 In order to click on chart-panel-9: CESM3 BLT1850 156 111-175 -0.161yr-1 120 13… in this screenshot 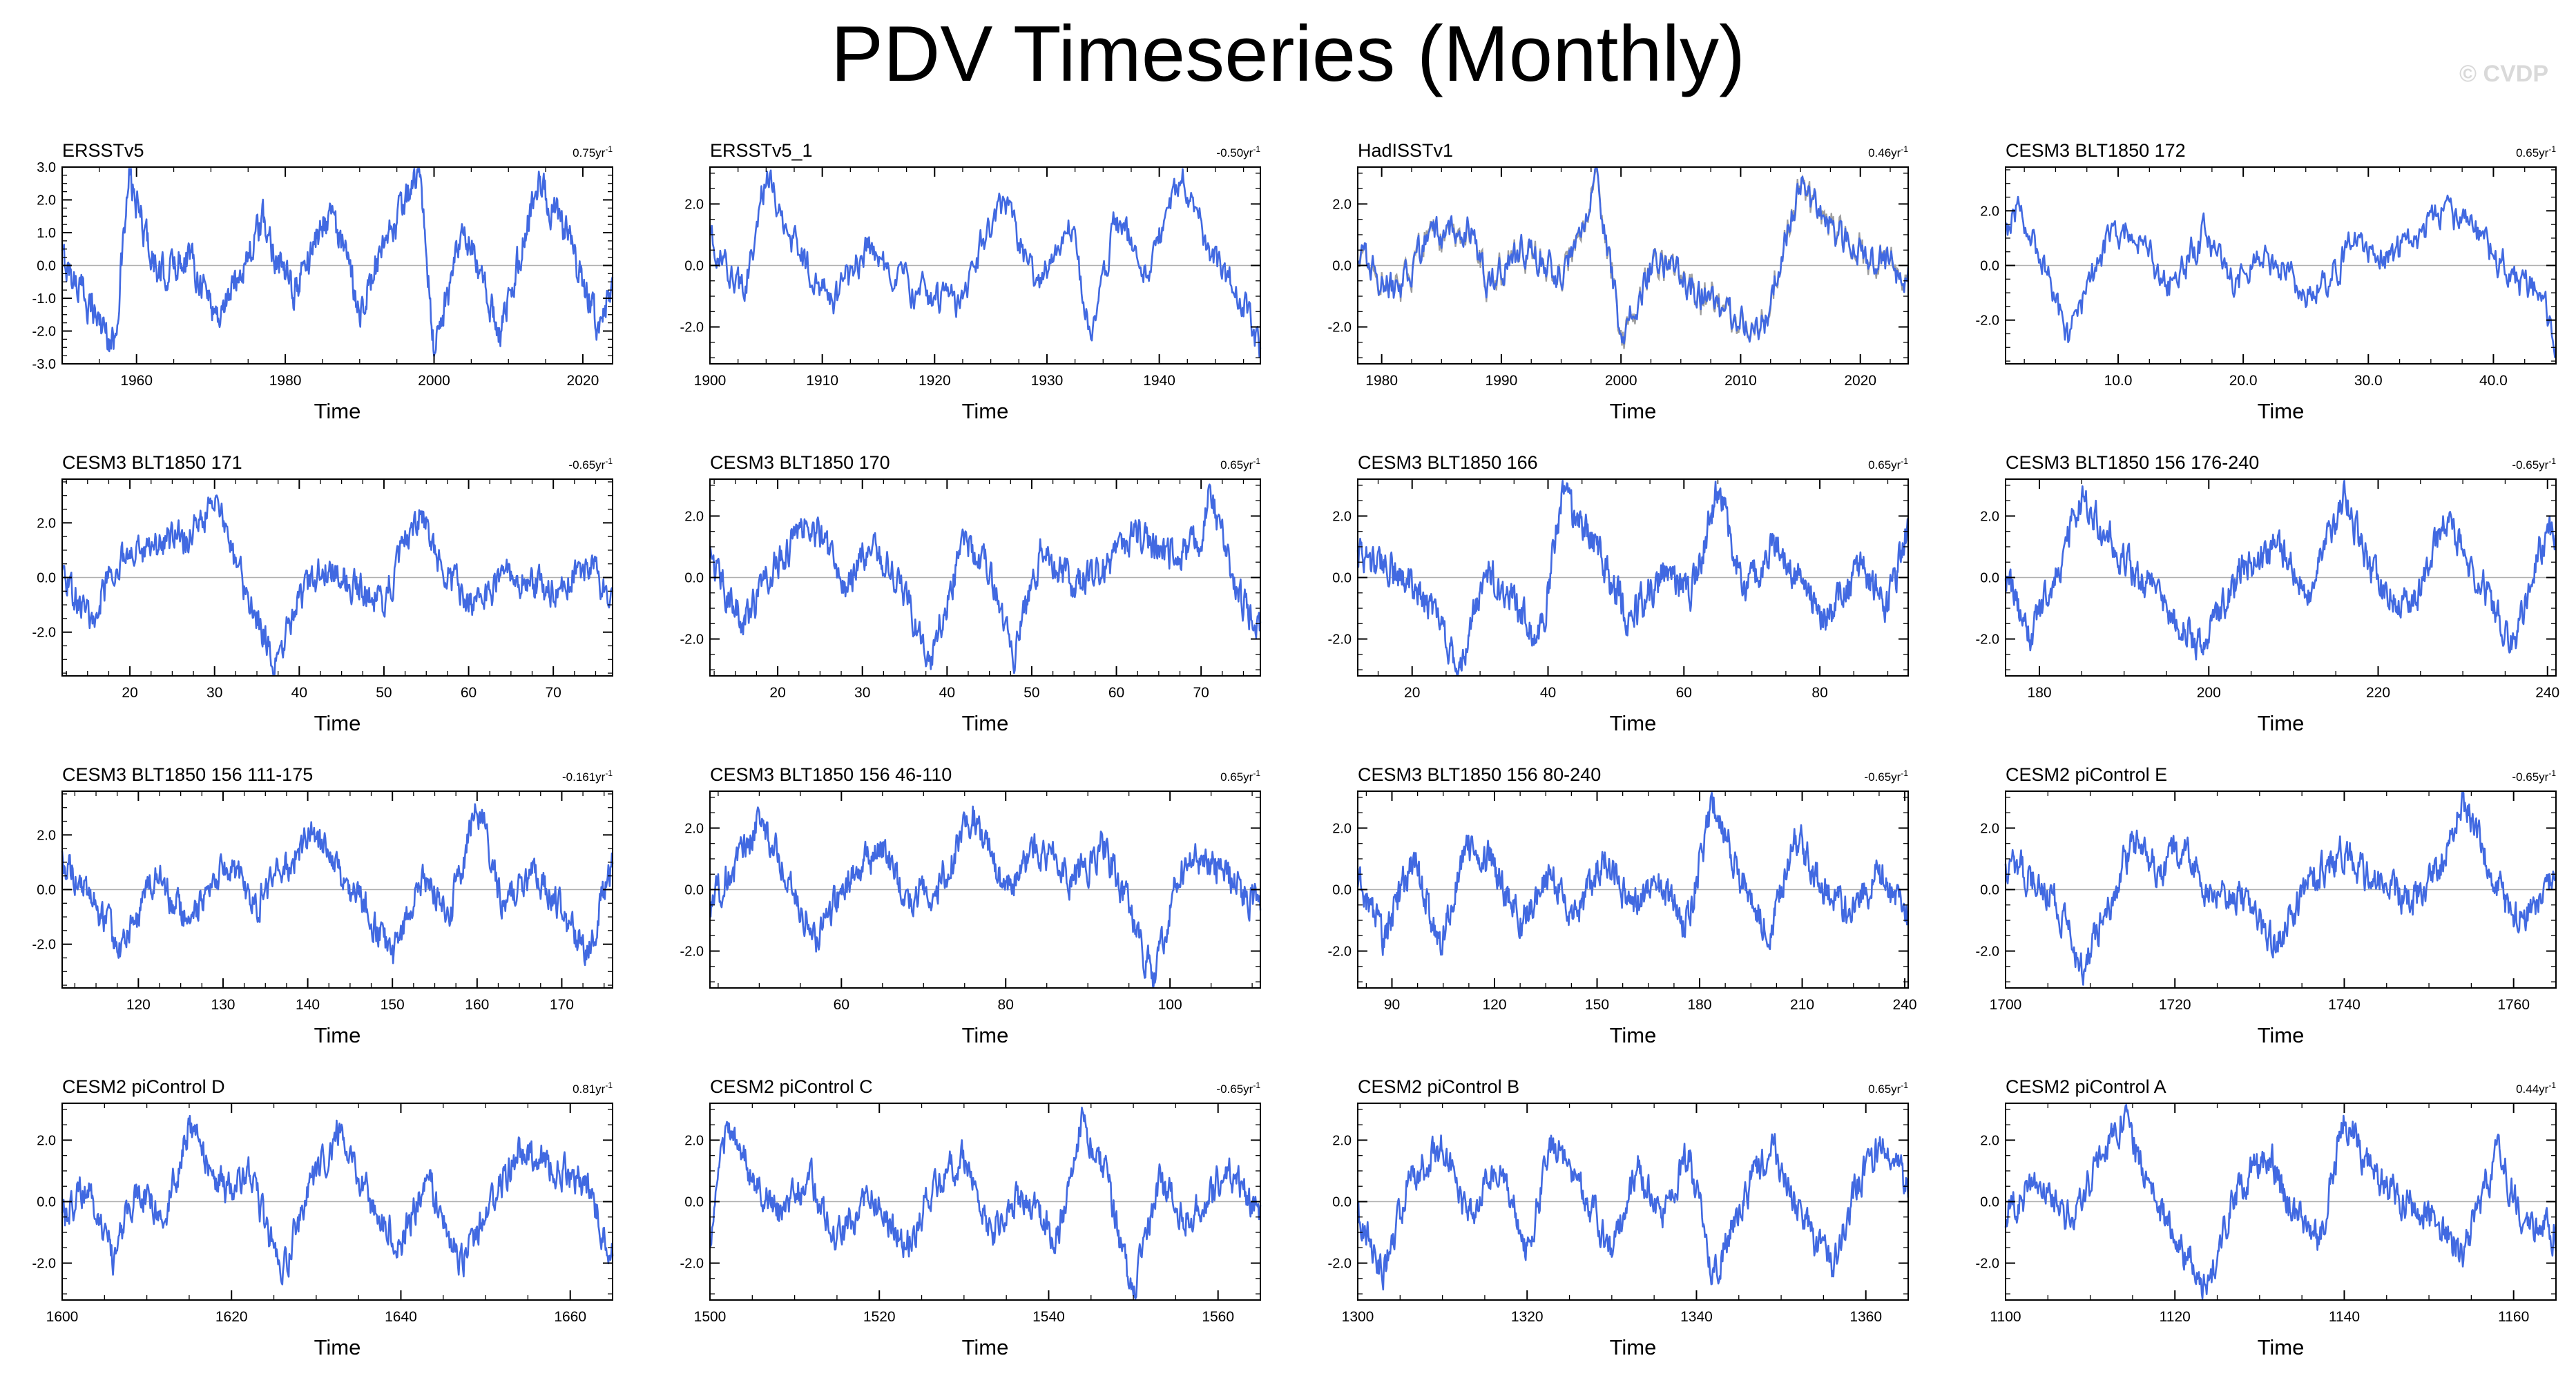, I will do `click(323, 906)`.